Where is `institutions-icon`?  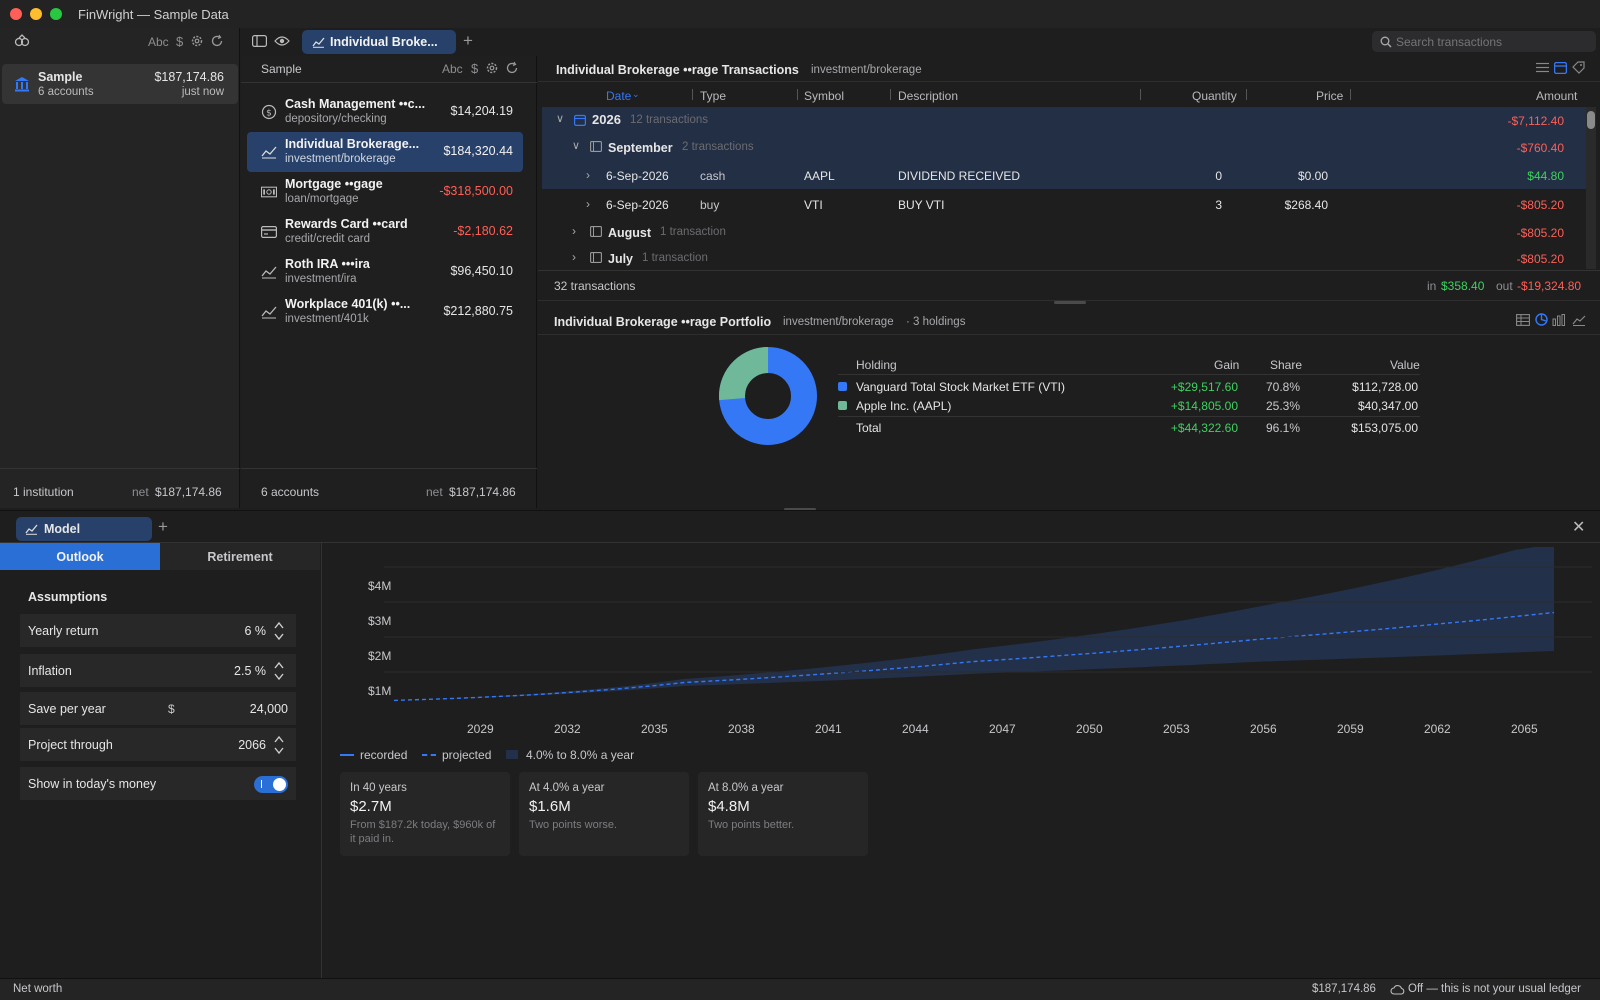
institutions-icon is located at coordinates (22, 41).